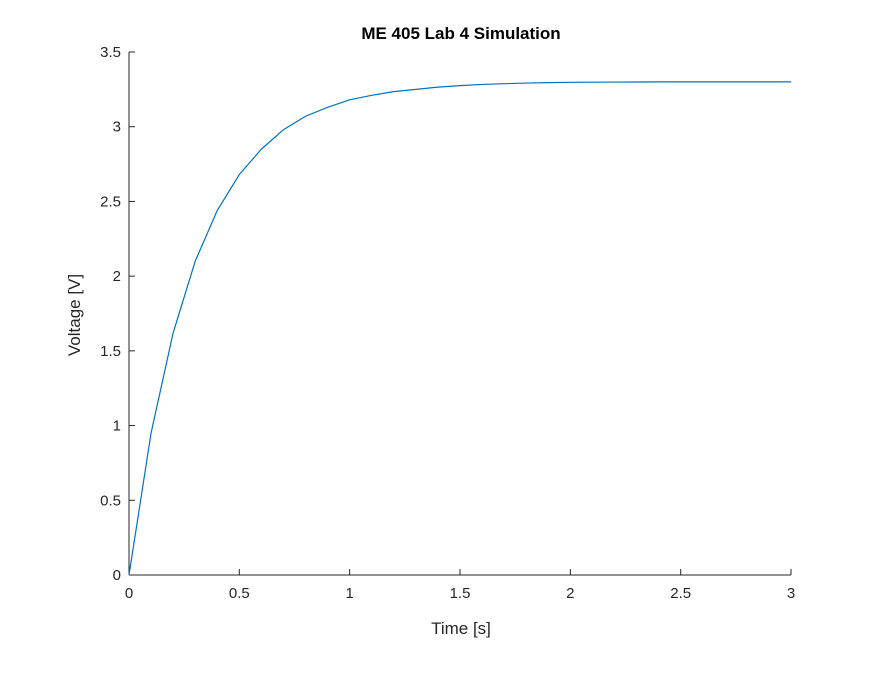 This screenshot has width=888, height=679. What do you see at coordinates (117, 276) in the screenshot?
I see `y-tick-label: 2` at bounding box center [117, 276].